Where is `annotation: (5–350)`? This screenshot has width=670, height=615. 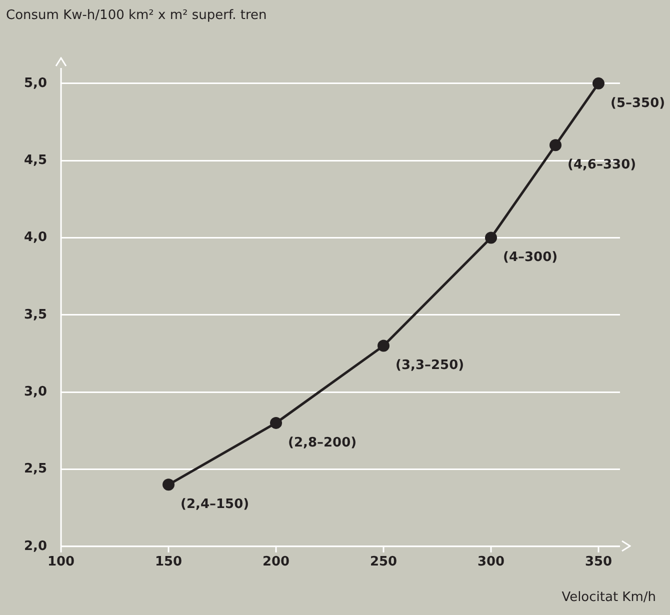
annotation: (5–350) is located at coordinates (638, 103).